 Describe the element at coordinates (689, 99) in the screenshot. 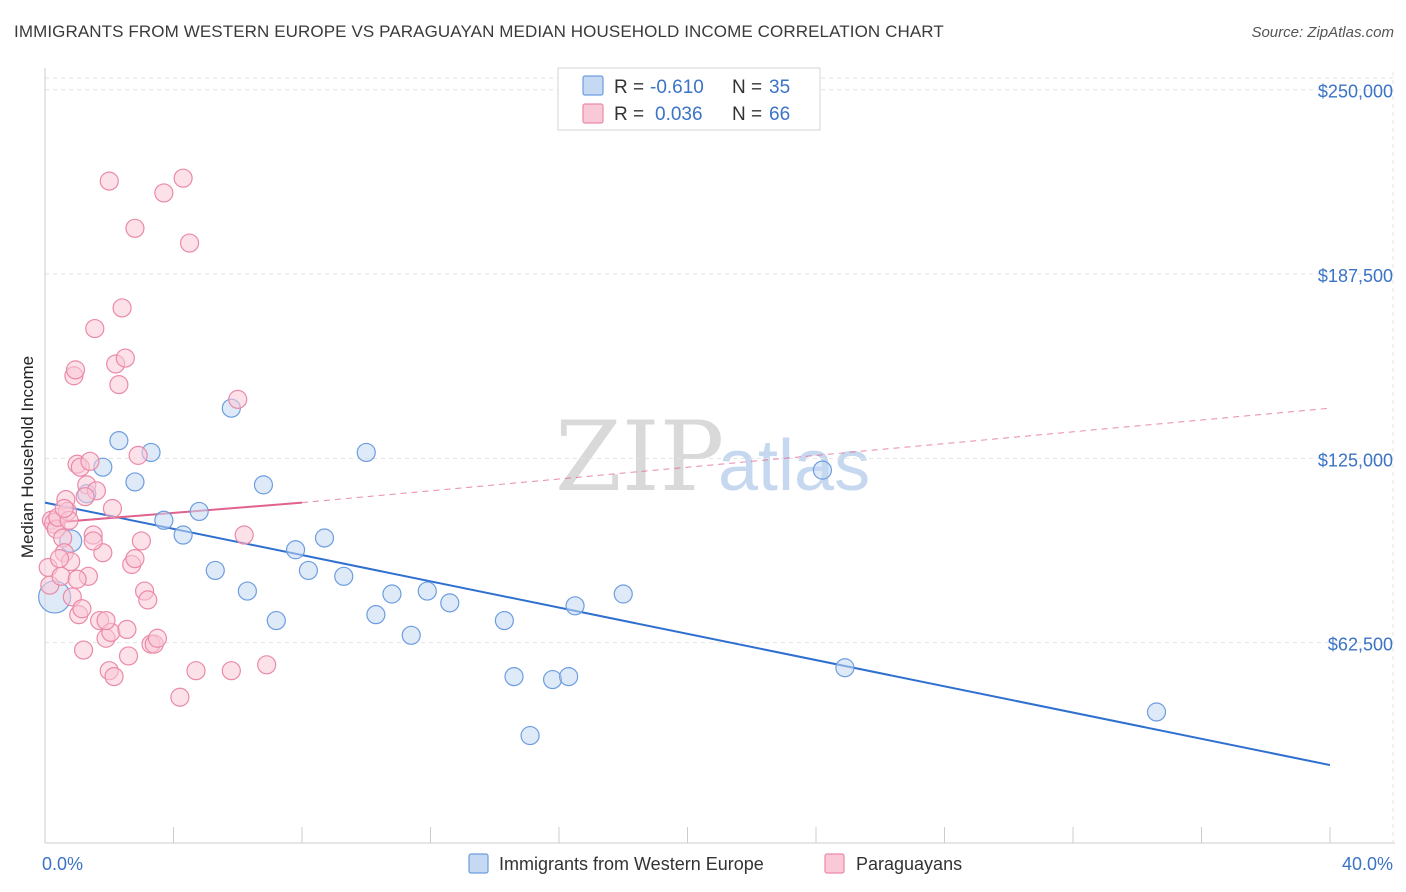

I see `correlation-legend: R = -0.610 N = 35 R = 0.036 N = 66` at that location.